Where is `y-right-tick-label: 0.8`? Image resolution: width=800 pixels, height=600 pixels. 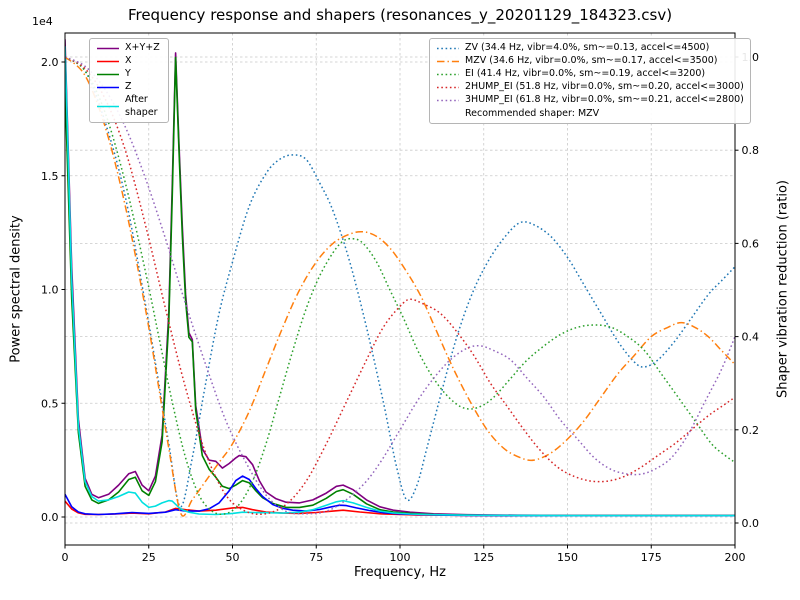 y-right-tick-label: 0.8 is located at coordinates (751, 150).